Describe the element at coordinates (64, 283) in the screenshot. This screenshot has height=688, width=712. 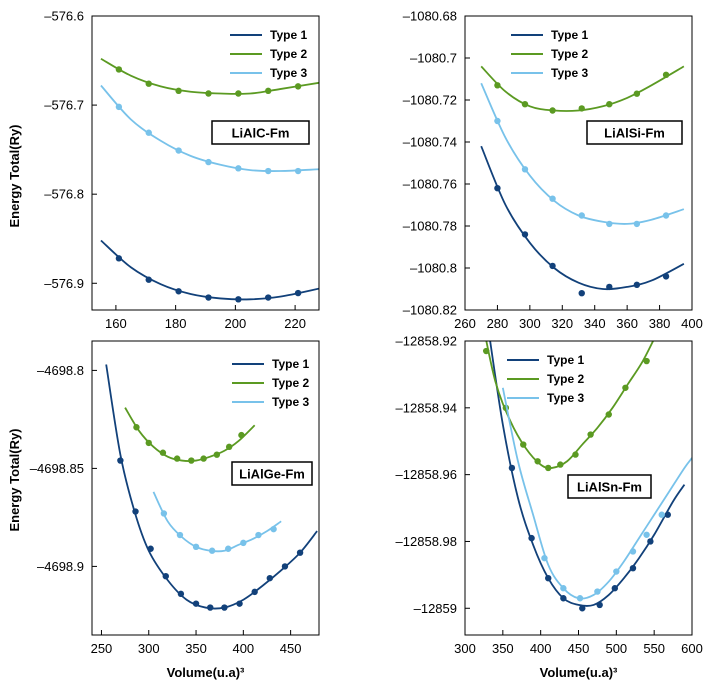
I see `y-tick-label: –576.9` at that location.